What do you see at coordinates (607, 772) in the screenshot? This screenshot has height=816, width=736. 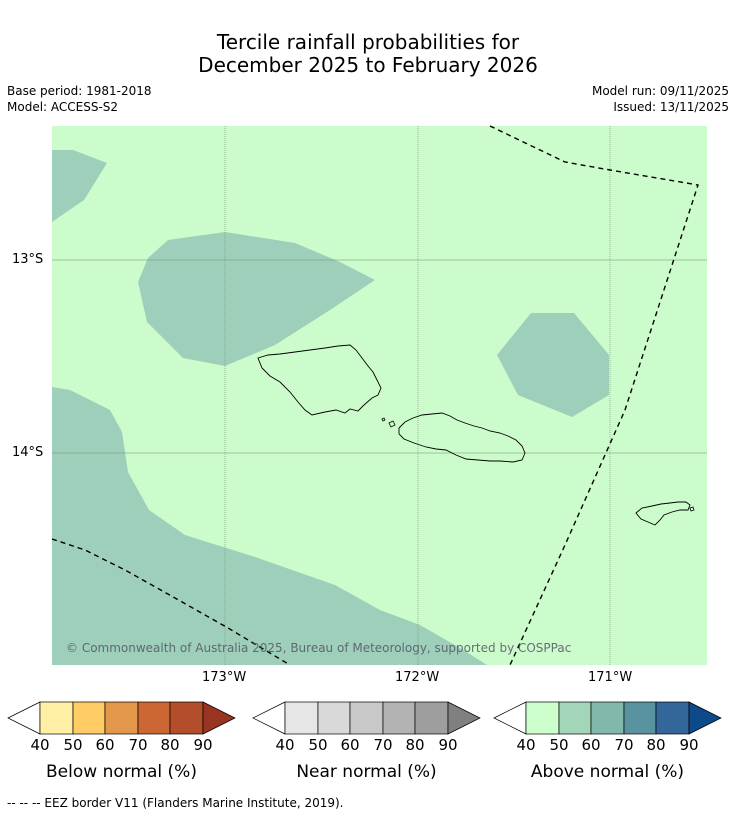 I see `colorbar-above-label: Above normal (%)` at bounding box center [607, 772].